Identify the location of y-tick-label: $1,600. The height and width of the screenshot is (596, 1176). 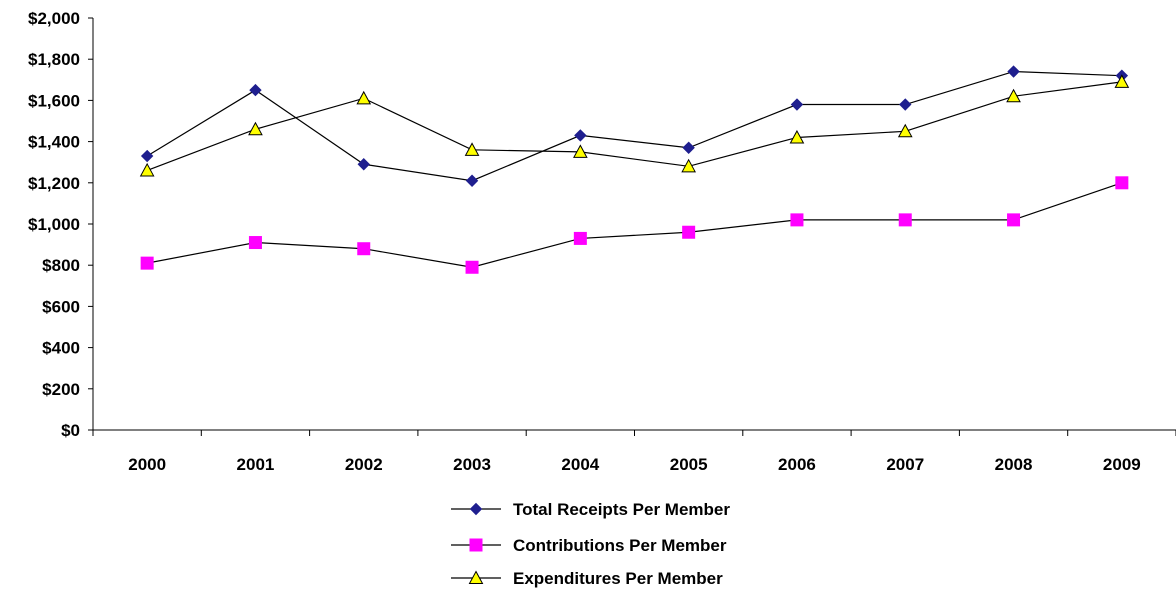
(54, 100).